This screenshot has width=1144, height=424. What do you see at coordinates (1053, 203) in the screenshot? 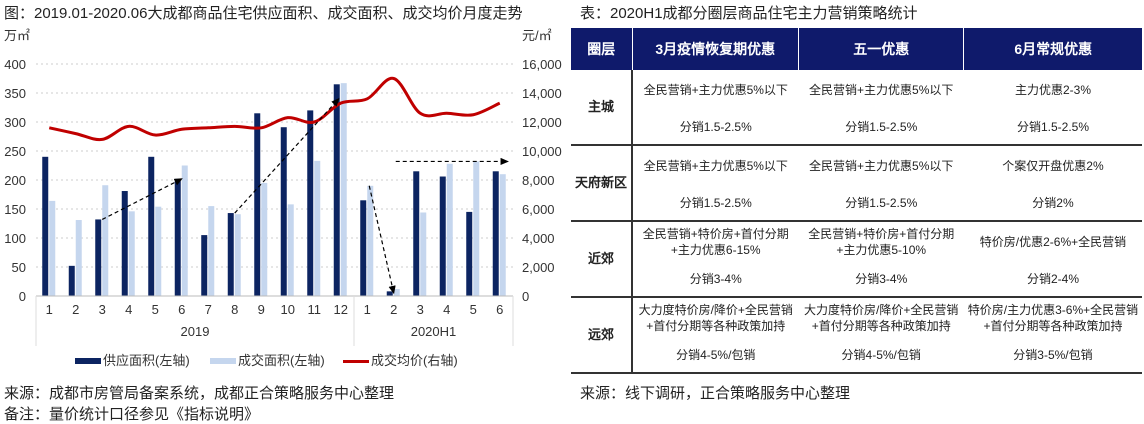
I see `strategy-distribution: 分销2%` at bounding box center [1053, 203].